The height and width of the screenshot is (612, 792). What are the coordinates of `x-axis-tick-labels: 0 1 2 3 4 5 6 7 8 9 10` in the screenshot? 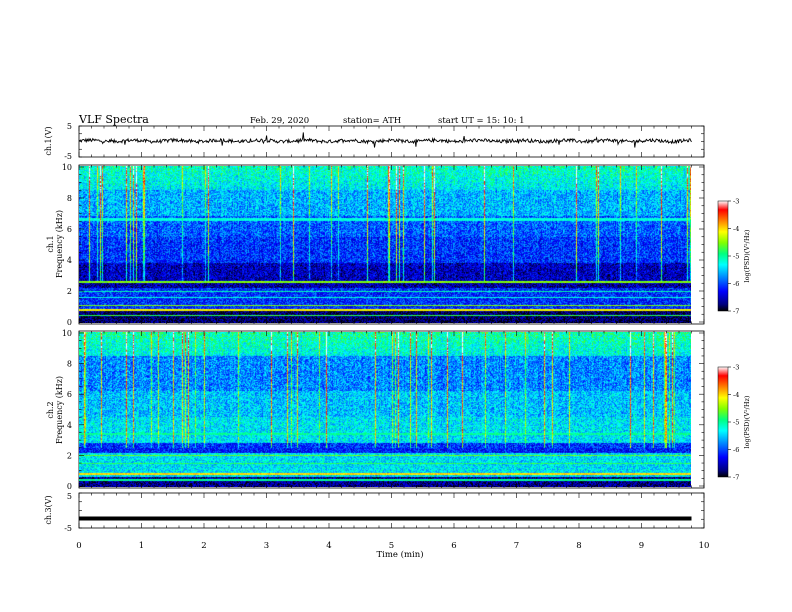 It's located at (392, 546).